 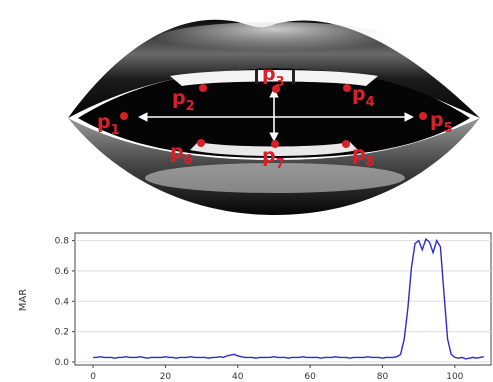 What do you see at coordinates (347, 88) in the screenshot?
I see `landmark-dot-p4` at bounding box center [347, 88].